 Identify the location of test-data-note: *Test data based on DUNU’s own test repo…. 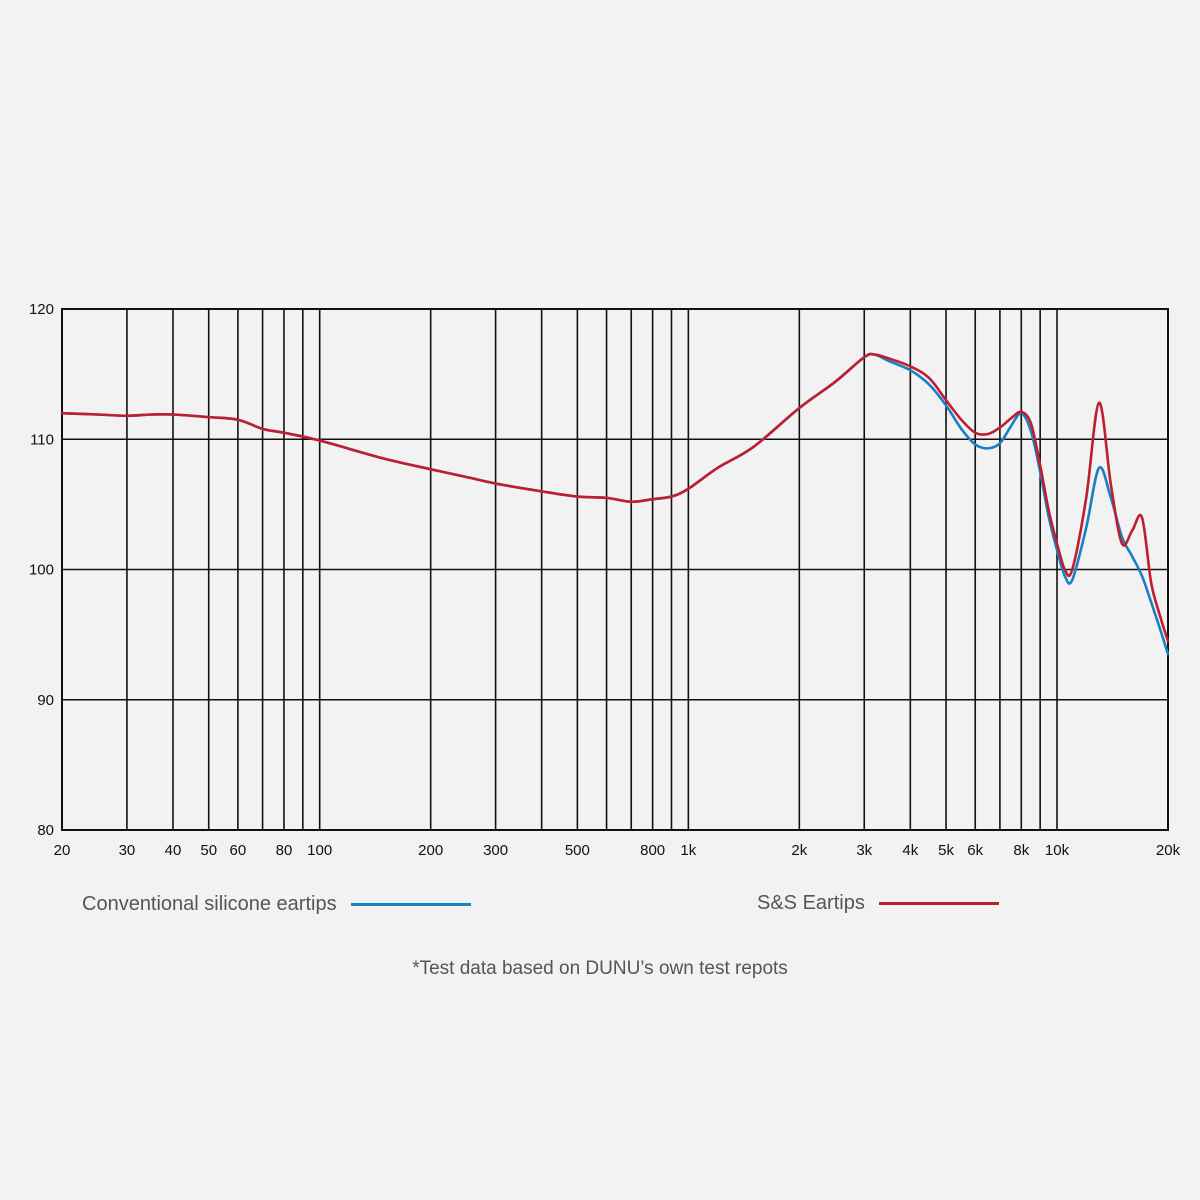
(600, 968).